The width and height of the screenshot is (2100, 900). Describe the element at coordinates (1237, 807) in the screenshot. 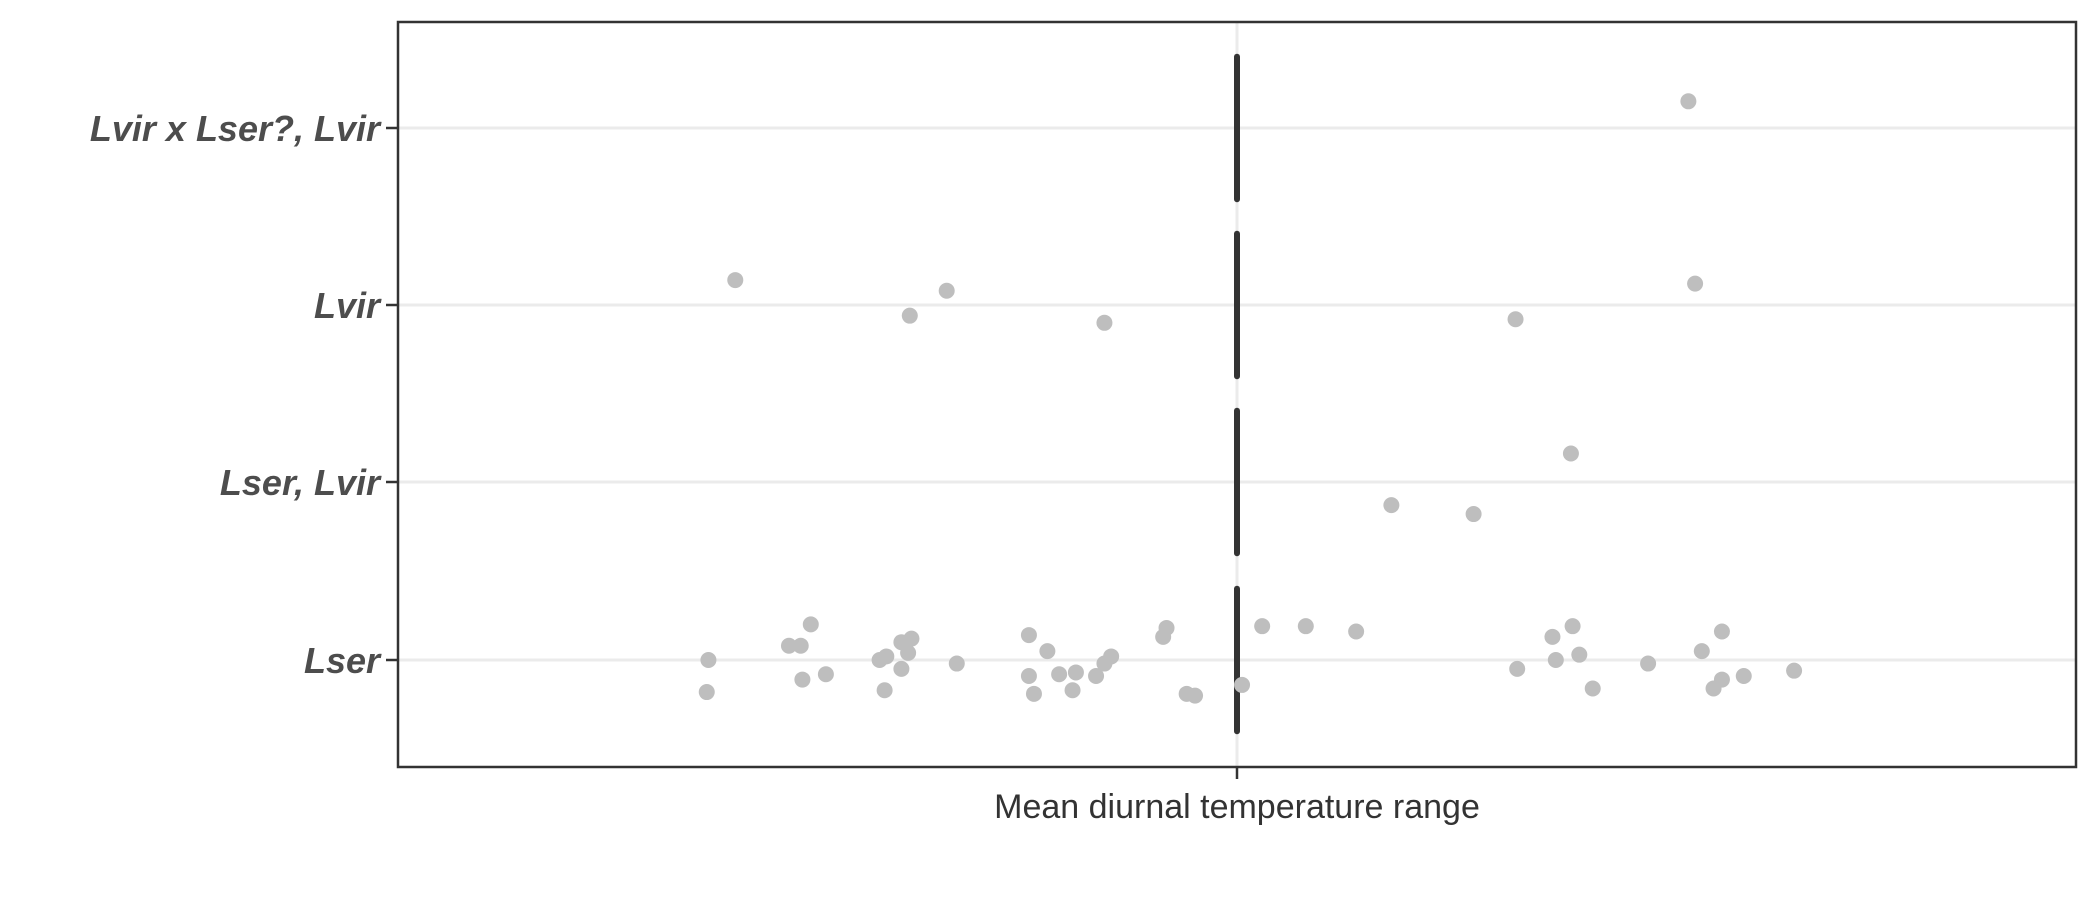

I see `x-axis-label: Mean diurnal temperature range` at that location.